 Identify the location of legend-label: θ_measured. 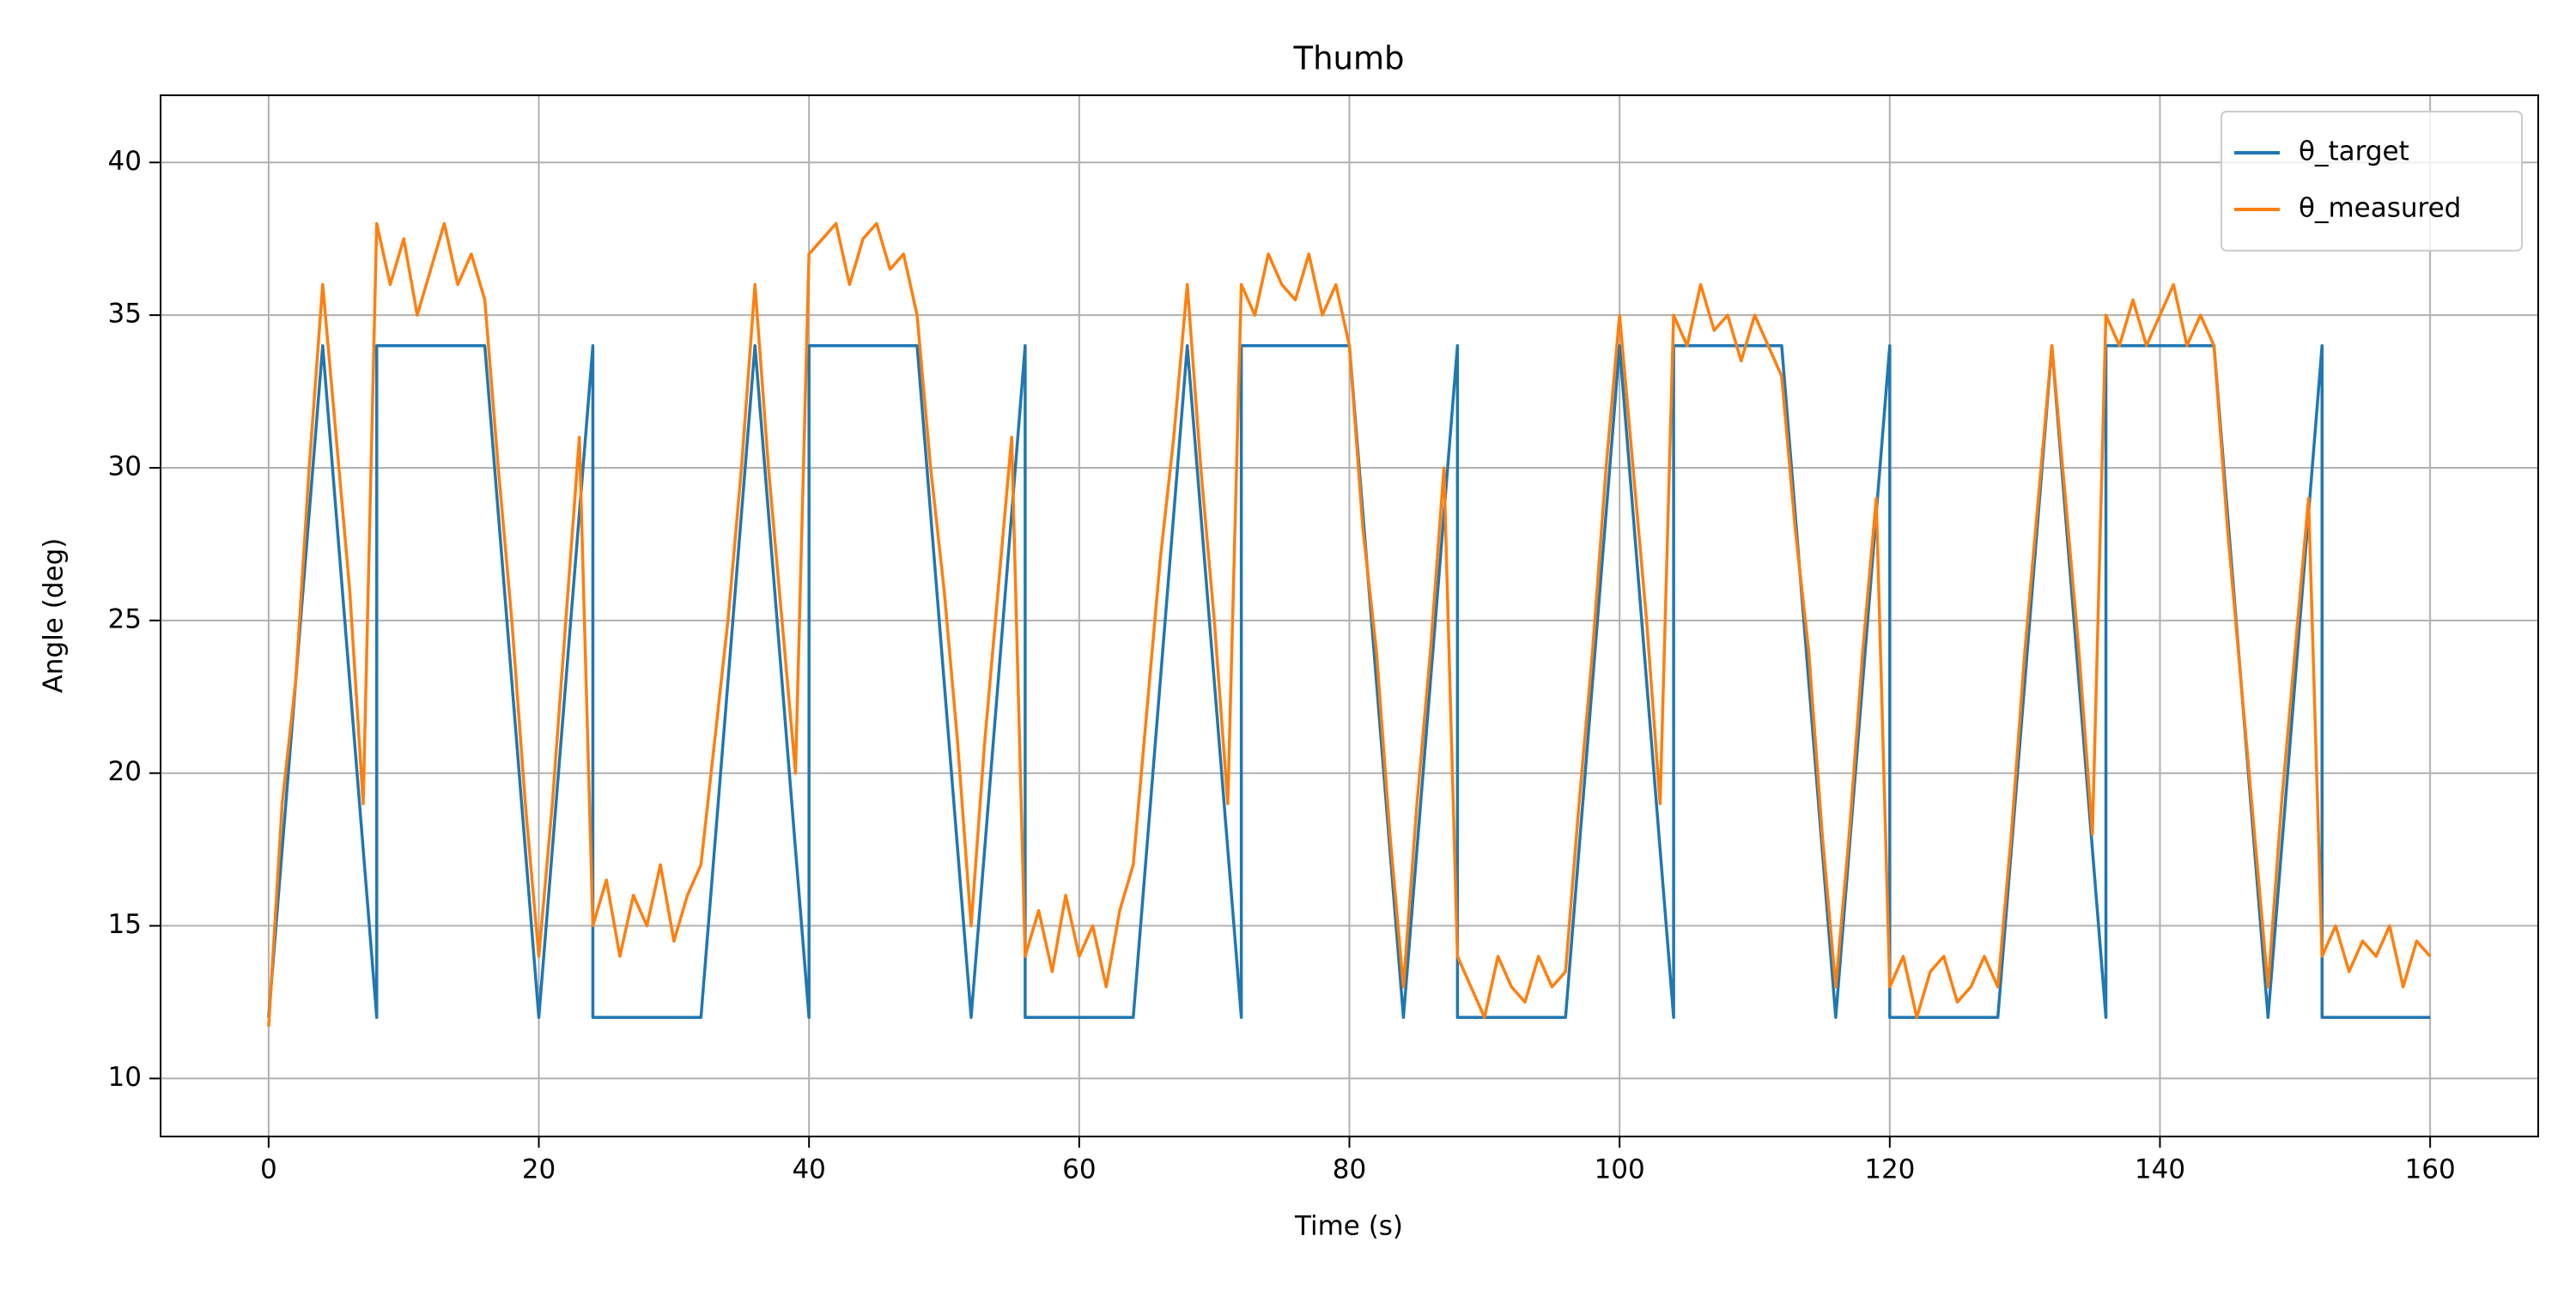
(2380, 208).